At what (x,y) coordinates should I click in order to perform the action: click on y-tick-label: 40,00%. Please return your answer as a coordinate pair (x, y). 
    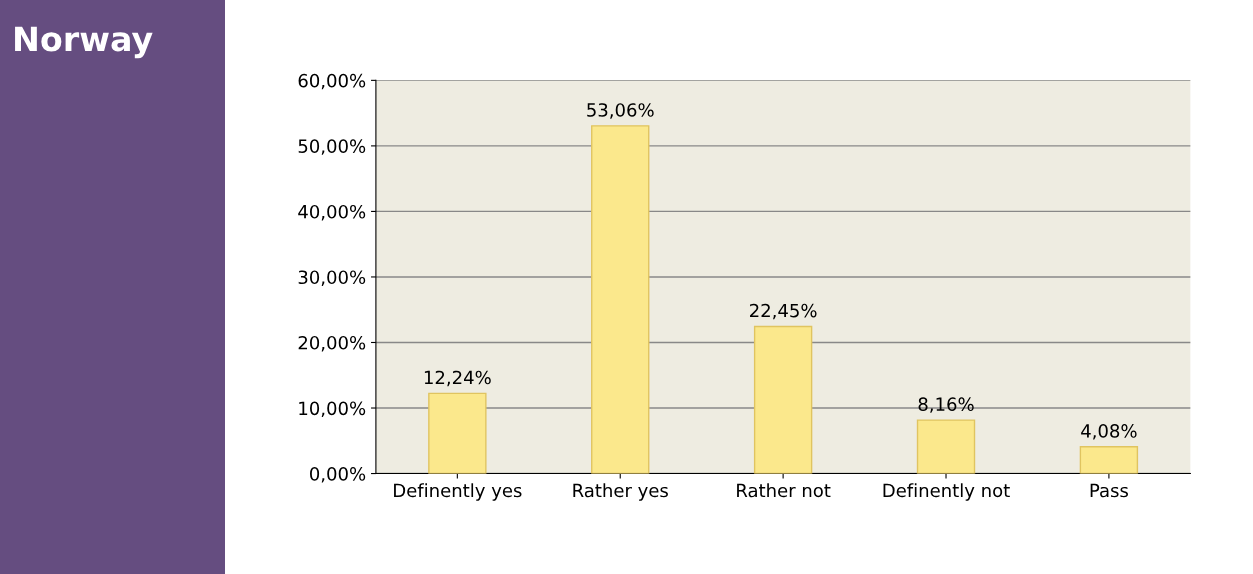
    Looking at the image, I should click on (332, 212).